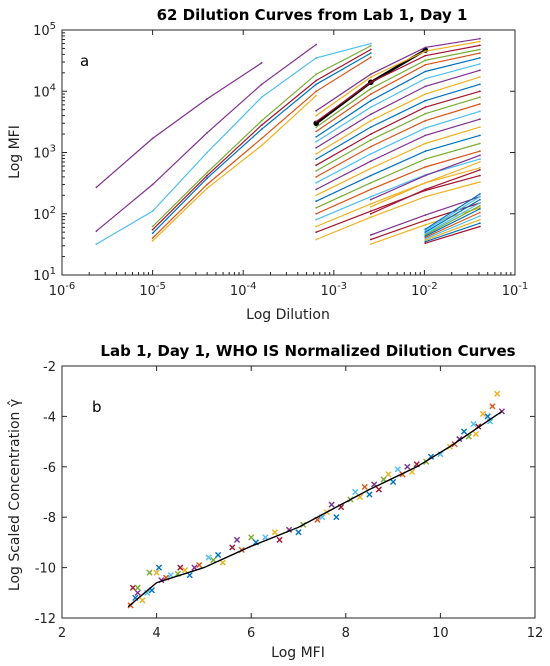 This screenshot has height=666, width=550. I want to click on curve-35-point, so click(425, 189).